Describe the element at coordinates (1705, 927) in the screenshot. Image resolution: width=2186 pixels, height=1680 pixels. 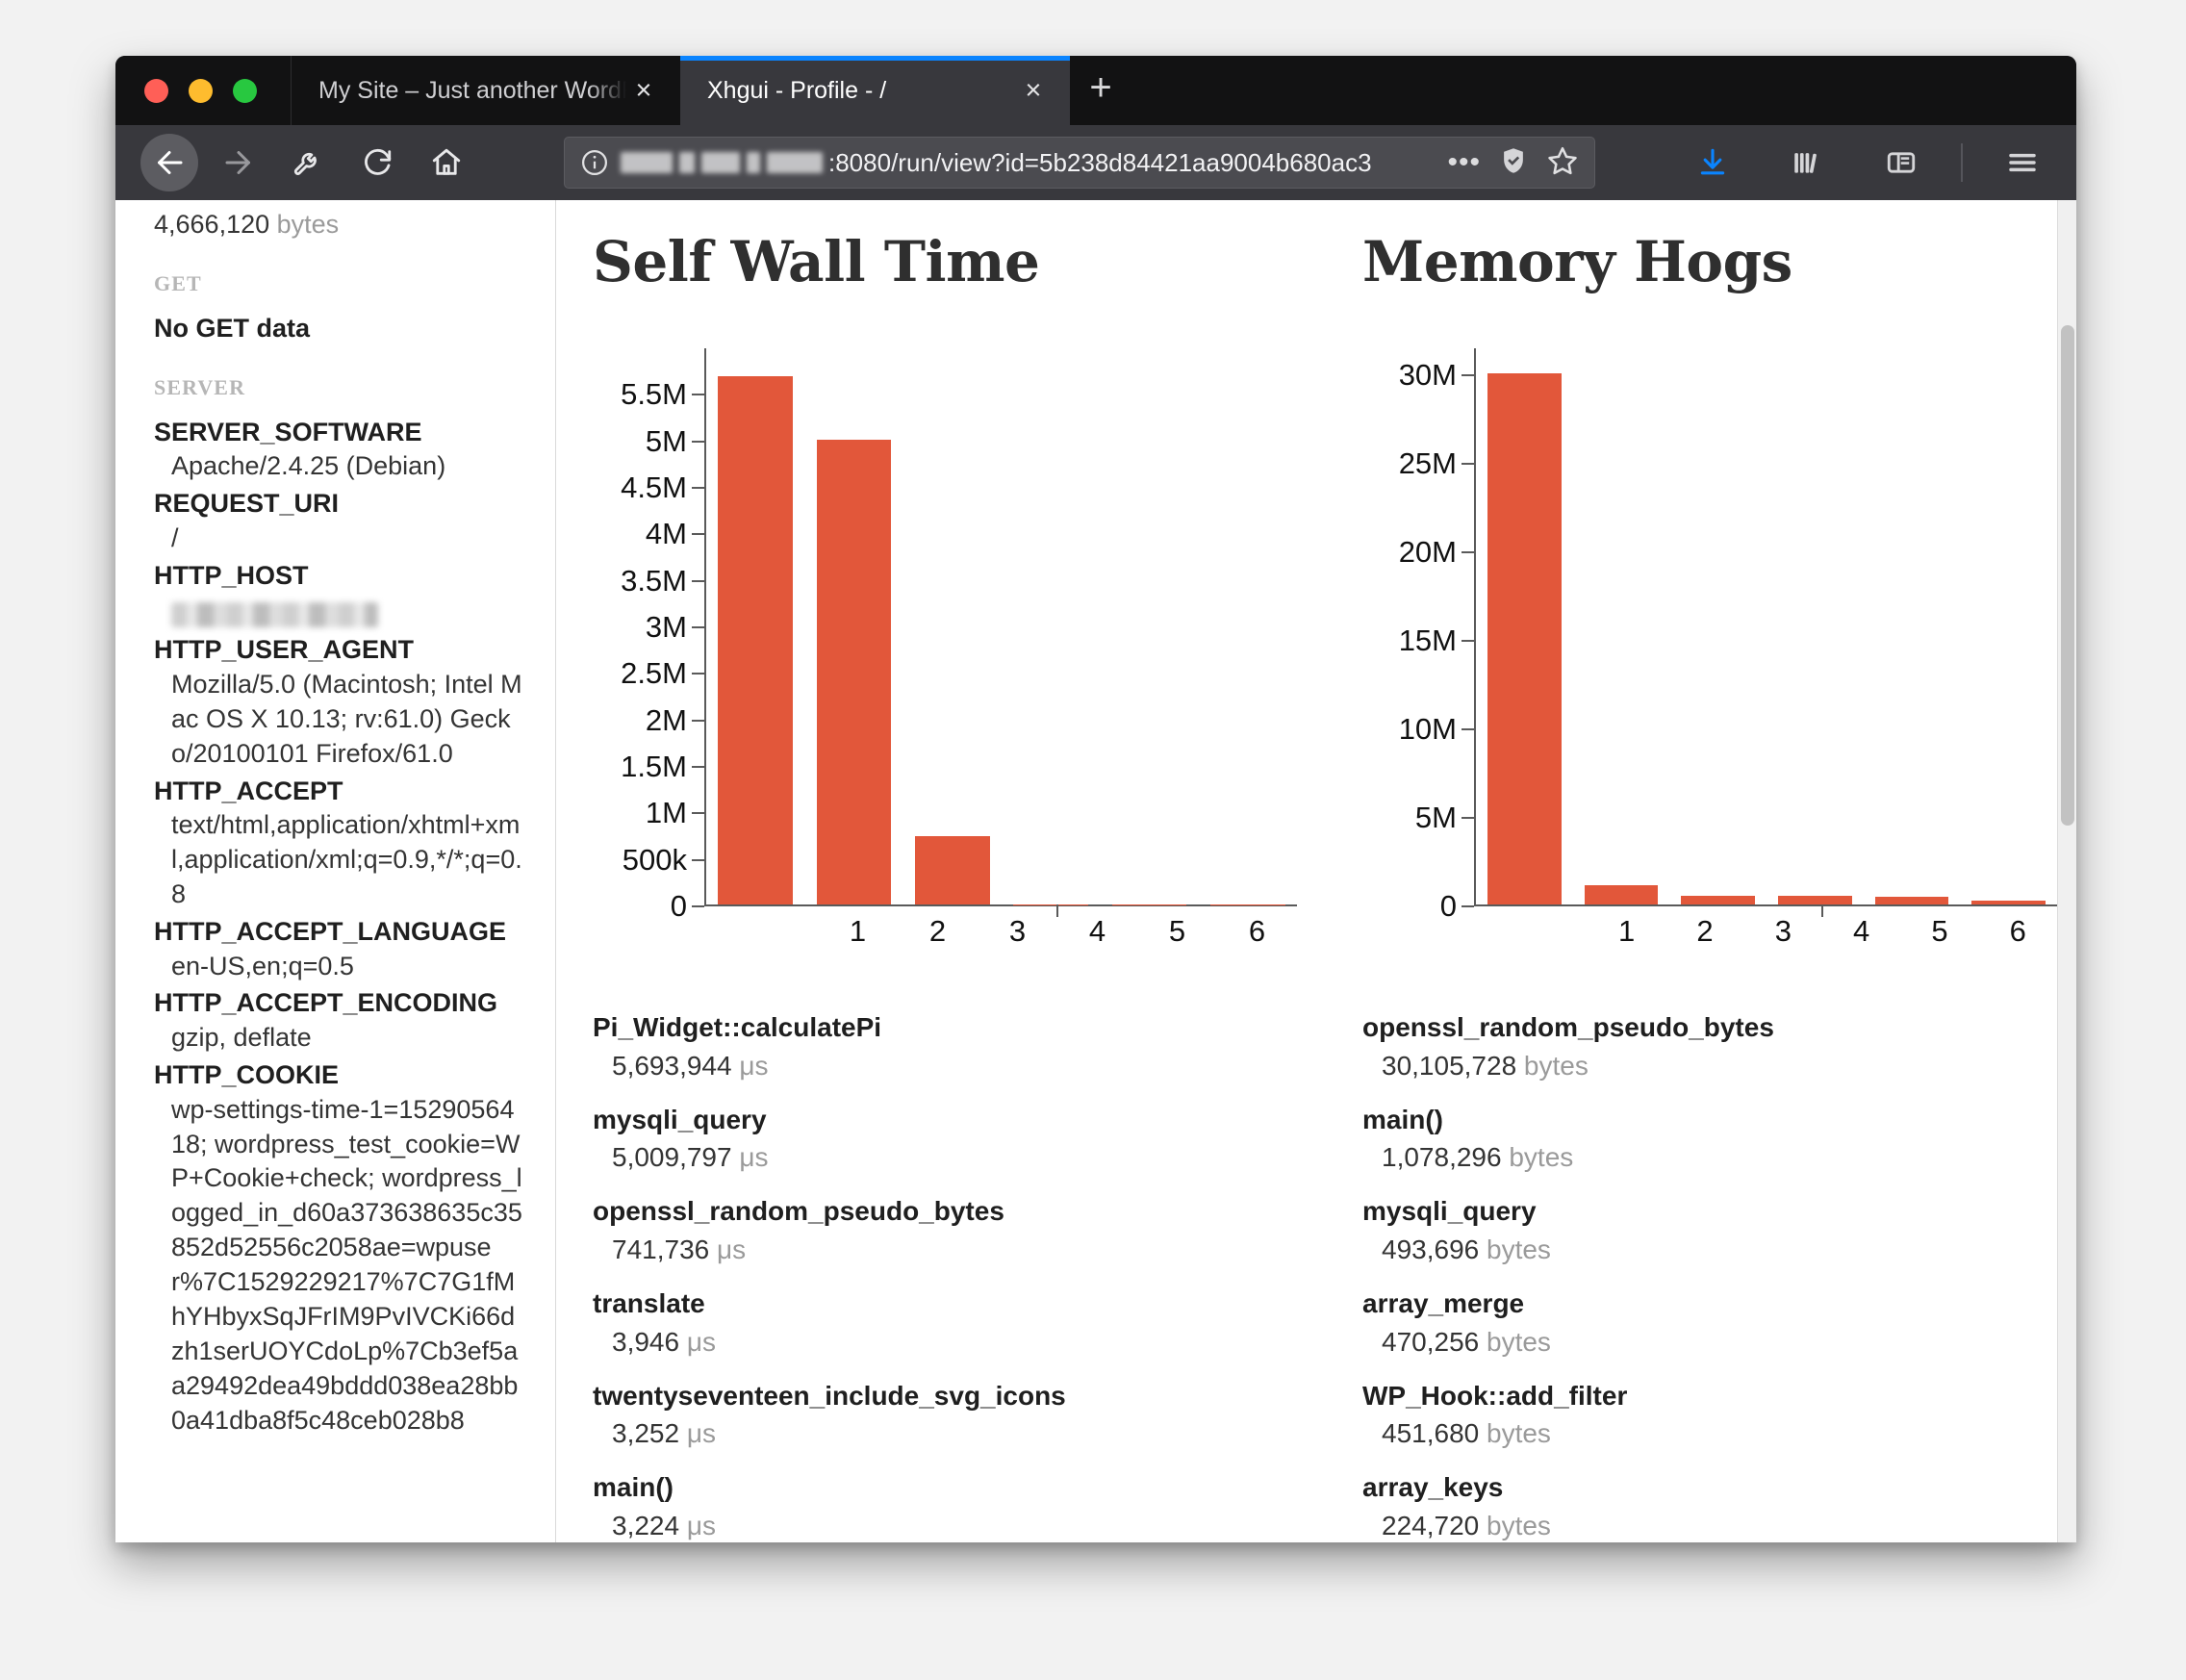
I see `x-tick-label: 1` at that location.